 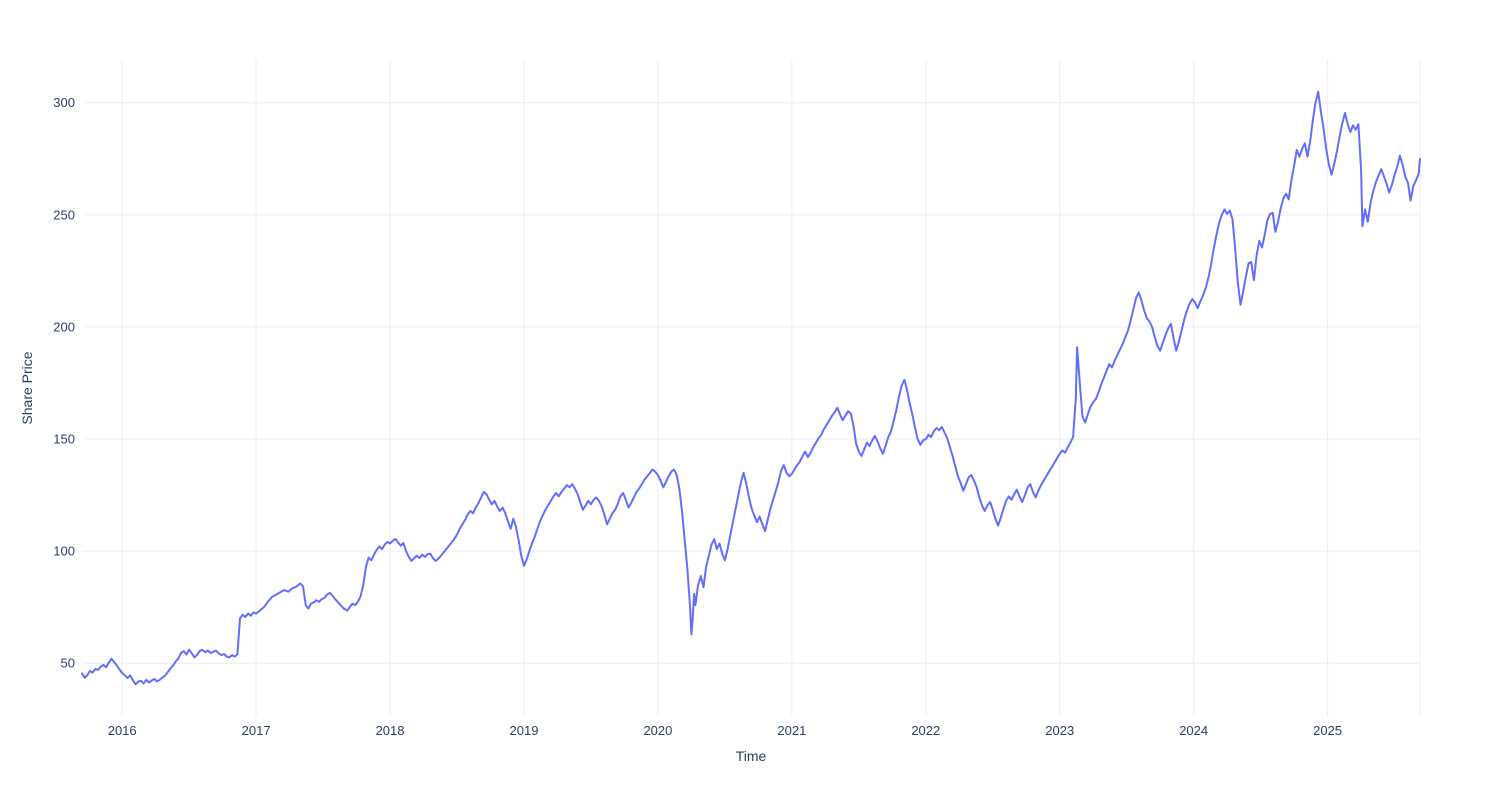 What do you see at coordinates (68, 663) in the screenshot?
I see `y-tick-label: 50` at bounding box center [68, 663].